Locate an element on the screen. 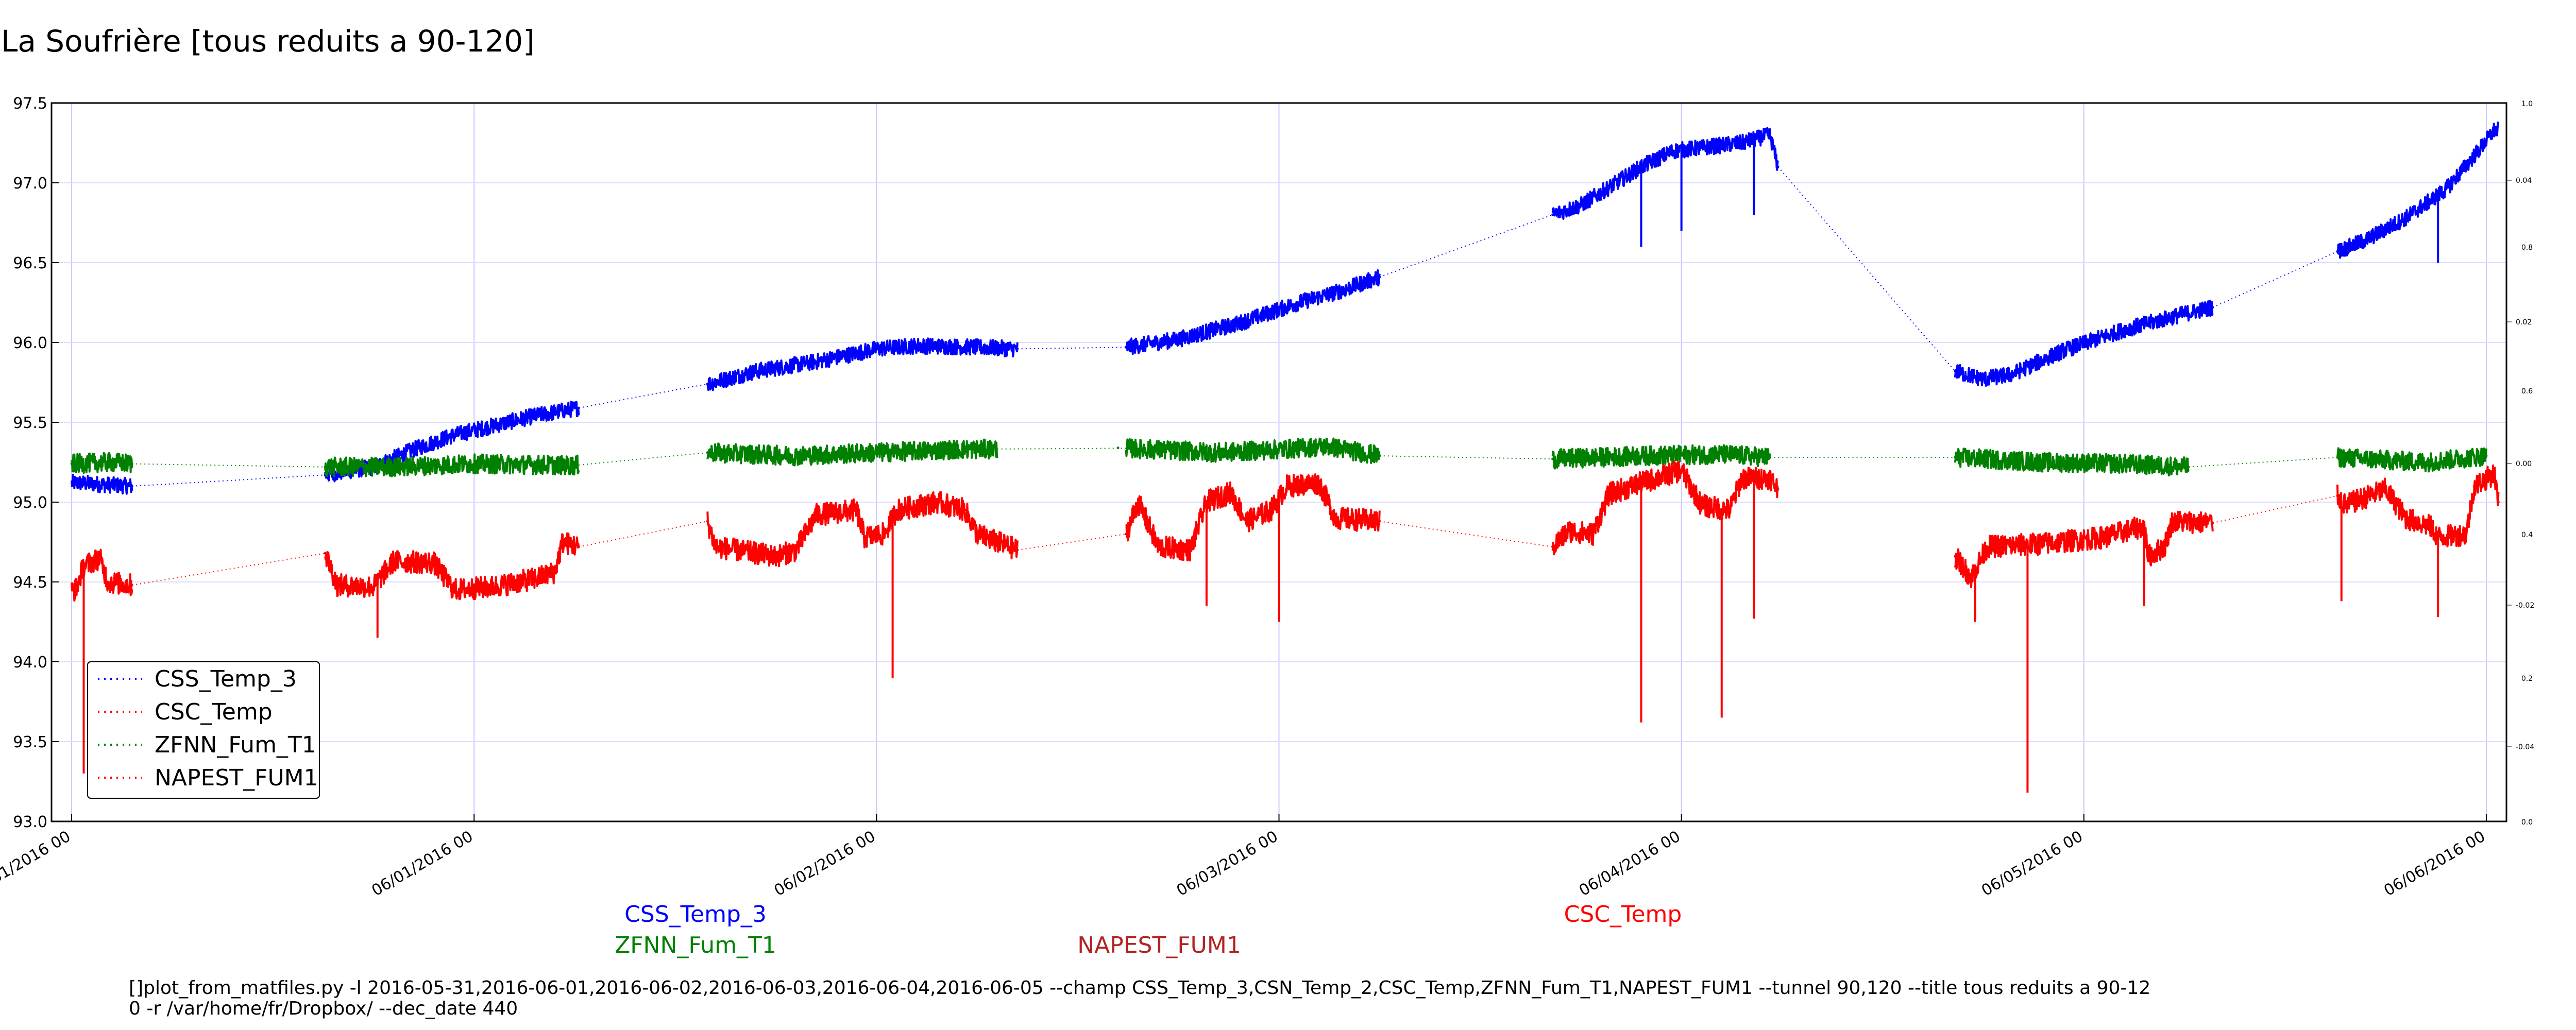 This screenshot has width=2576, height=1030. axis-label-css-temp-3: CSS_Temp_3 is located at coordinates (695, 914).